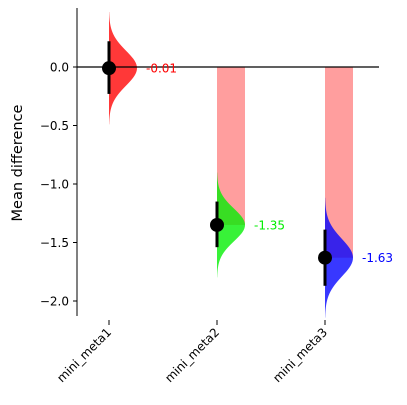  I want to click on x-tick-label: mini_meta3, so click(300, 355).